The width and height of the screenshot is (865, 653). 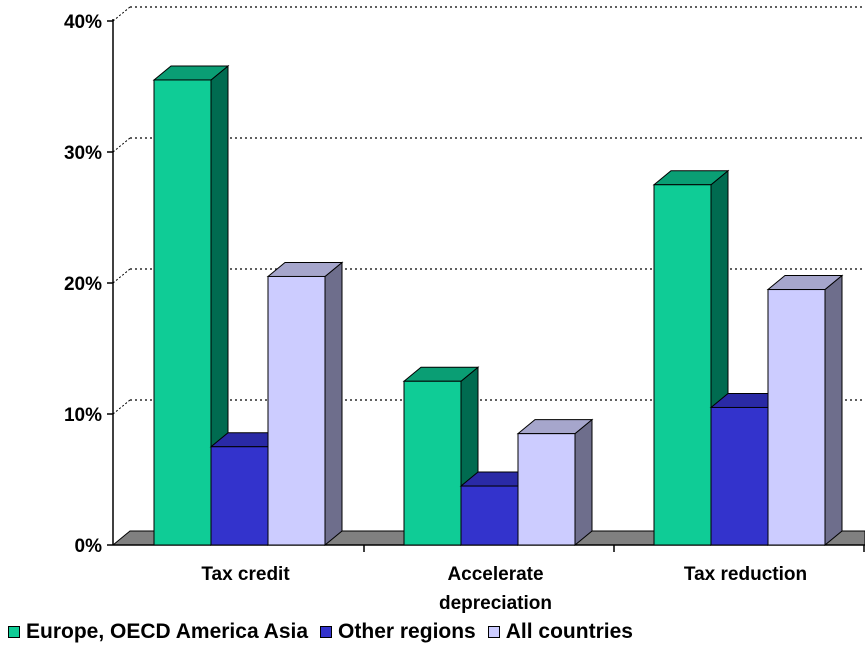 What do you see at coordinates (167, 631) in the screenshot?
I see `legend-label-europe: Europe, OECD America Asia` at bounding box center [167, 631].